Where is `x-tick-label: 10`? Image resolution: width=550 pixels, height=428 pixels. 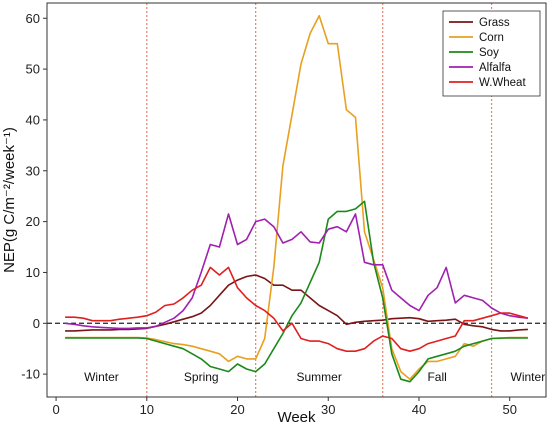
x-tick-label: 10 is located at coordinates (147, 409).